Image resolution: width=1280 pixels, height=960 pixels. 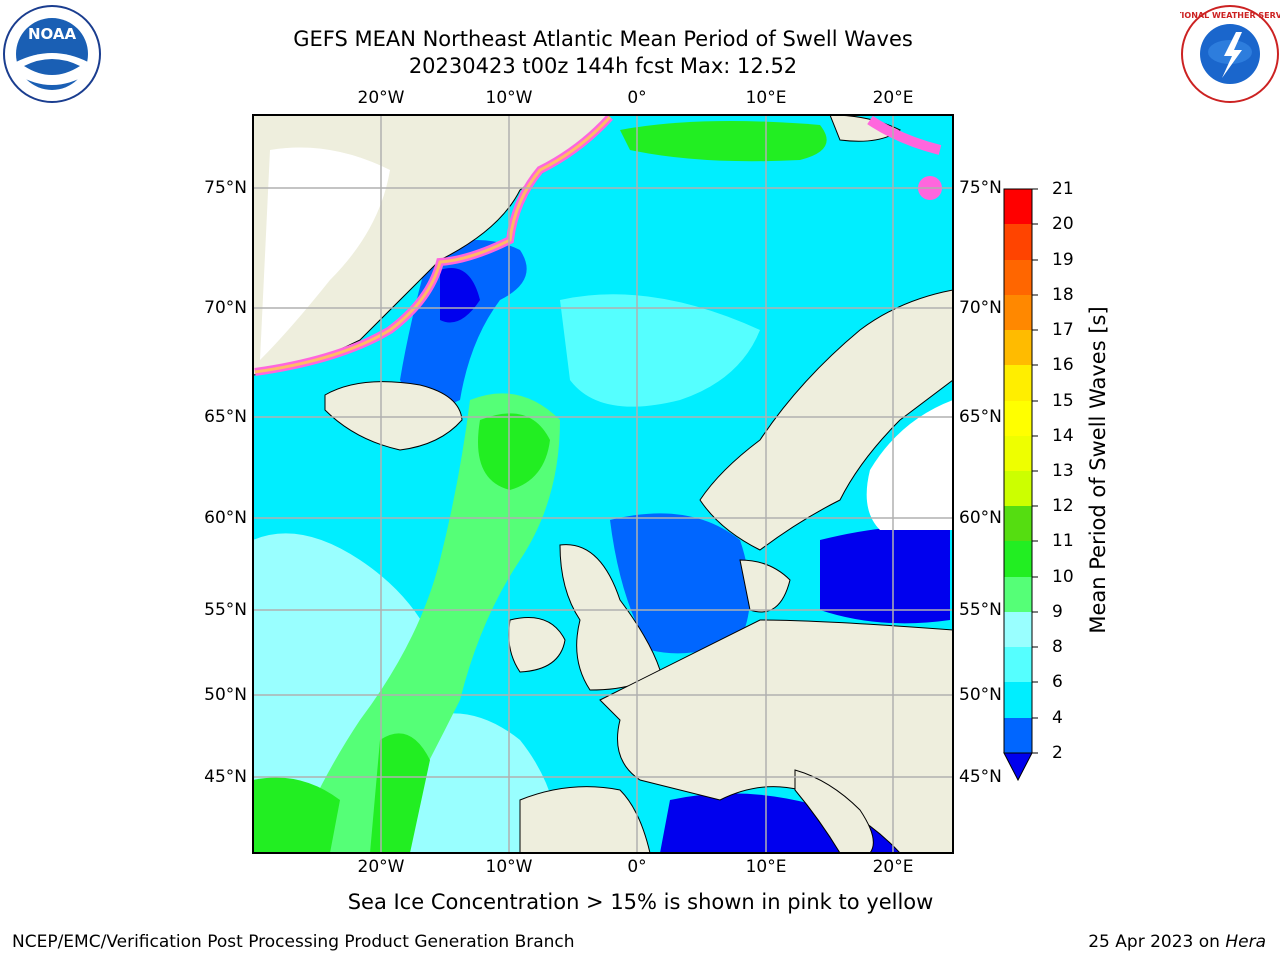 I want to click on sweden-snow, so click(x=909, y=465).